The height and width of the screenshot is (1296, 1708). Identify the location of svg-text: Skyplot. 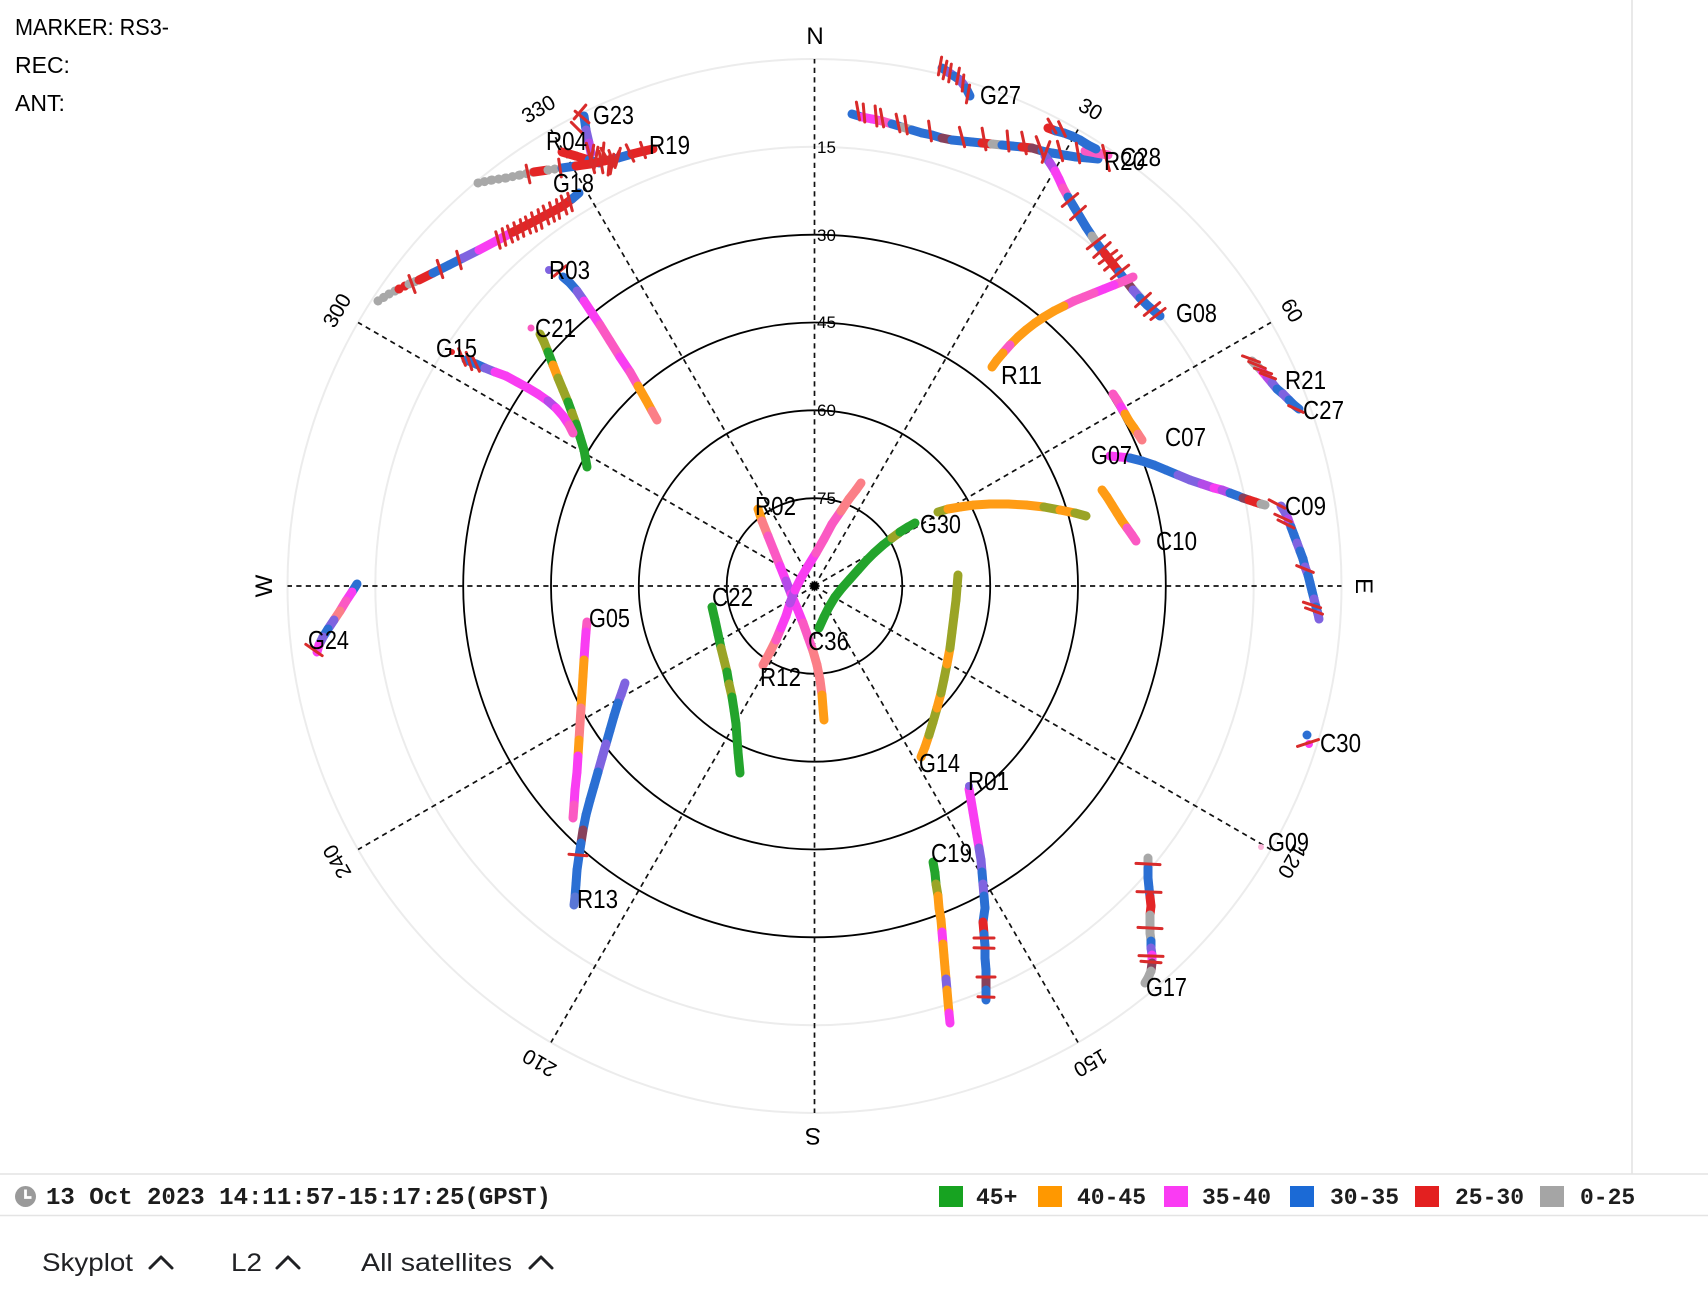
(87, 1263).